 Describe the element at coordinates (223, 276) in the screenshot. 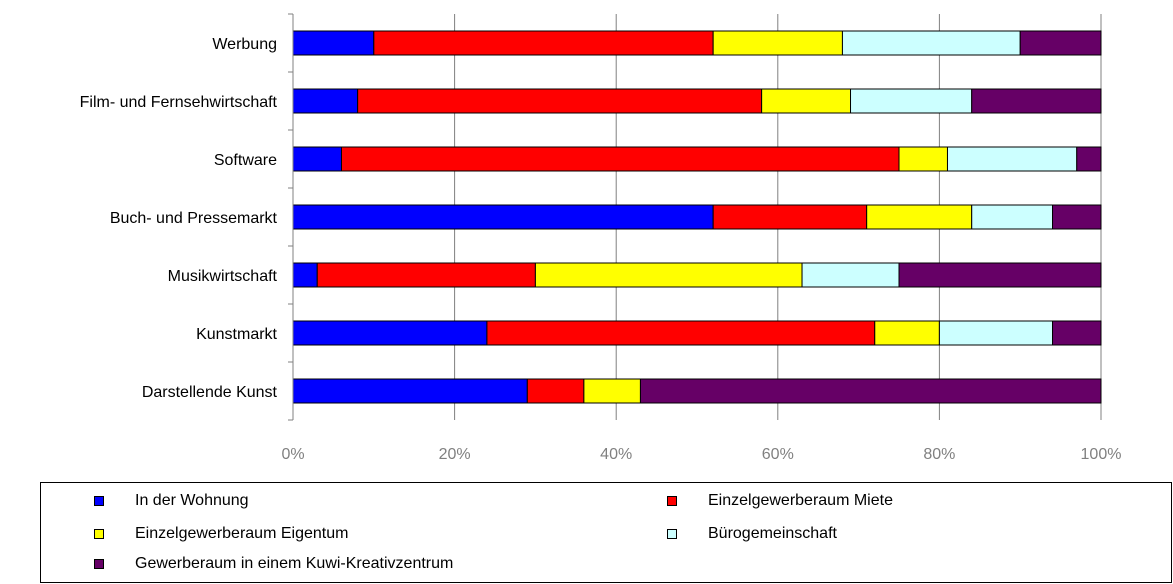

I see `category-label: Musikwirtschaft` at that location.